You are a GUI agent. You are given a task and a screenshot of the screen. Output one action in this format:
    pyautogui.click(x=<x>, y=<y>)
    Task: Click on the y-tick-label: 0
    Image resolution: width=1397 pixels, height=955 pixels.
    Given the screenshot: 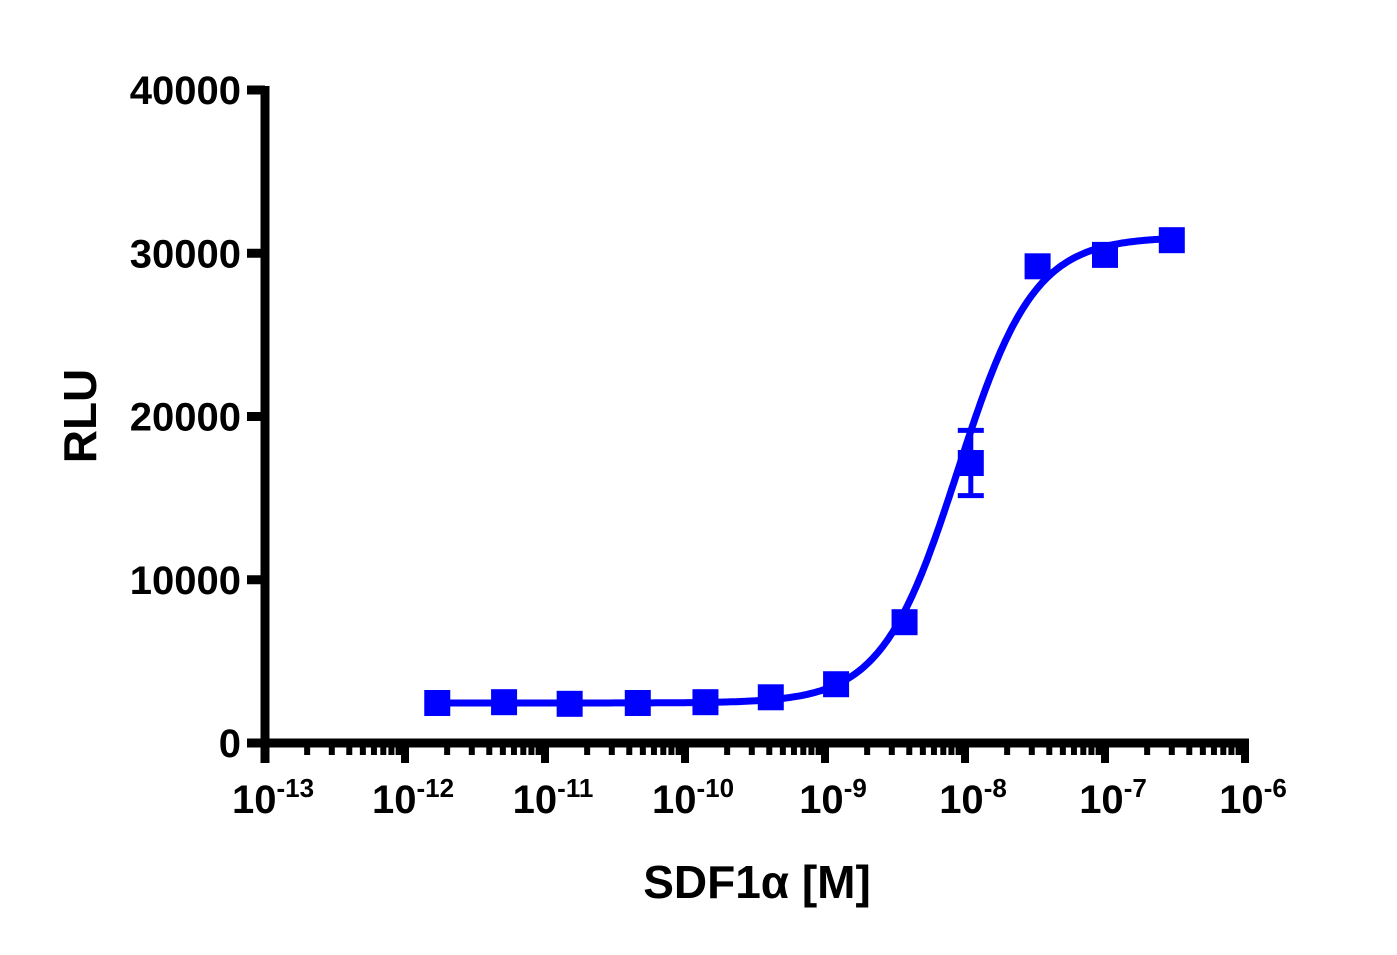 What is the action you would take?
    pyautogui.click(x=230, y=744)
    